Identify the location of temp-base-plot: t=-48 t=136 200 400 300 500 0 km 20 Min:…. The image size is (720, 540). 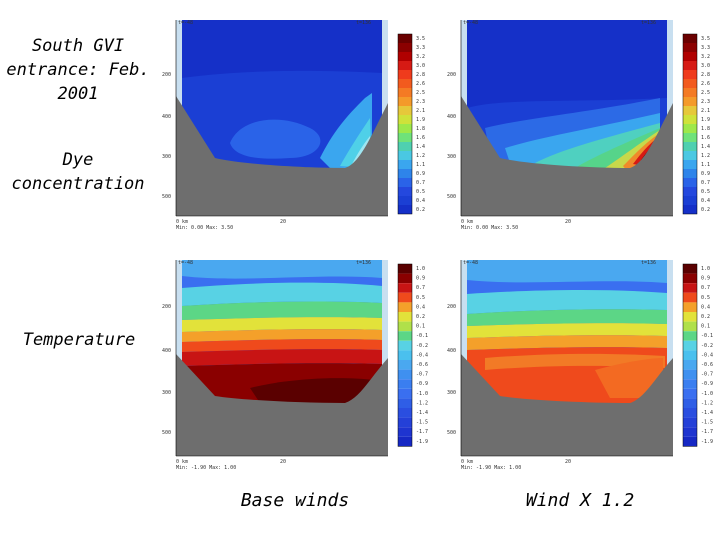
(295, 365).